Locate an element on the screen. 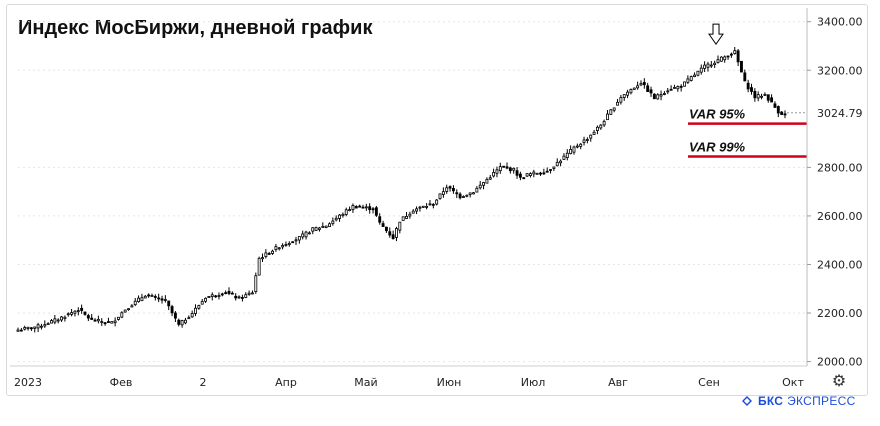 This screenshot has height=426, width=880. x-tick-label: Июн is located at coordinates (449, 382).